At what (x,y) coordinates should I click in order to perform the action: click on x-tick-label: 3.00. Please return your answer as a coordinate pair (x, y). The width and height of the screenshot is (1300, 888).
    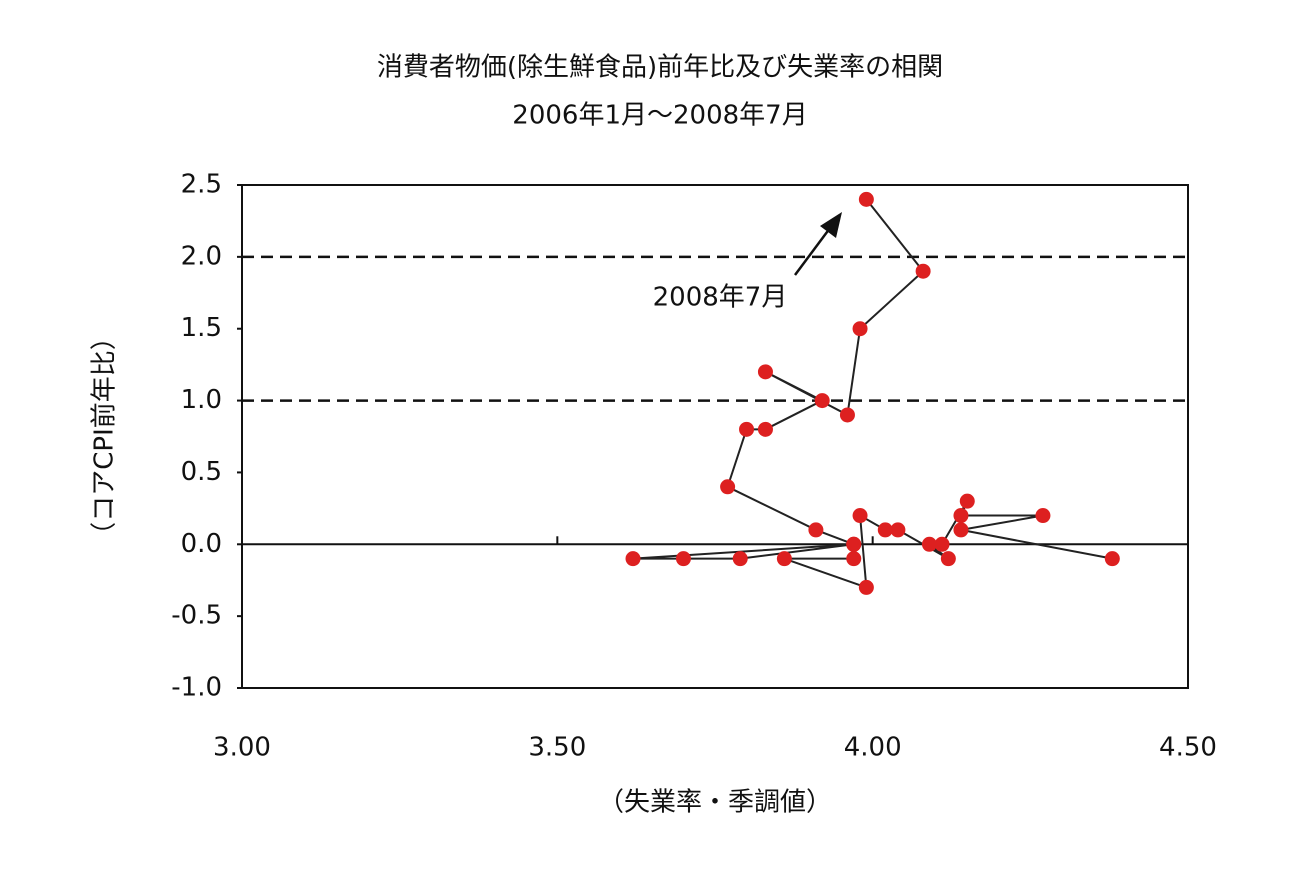
    Looking at the image, I should click on (242, 748).